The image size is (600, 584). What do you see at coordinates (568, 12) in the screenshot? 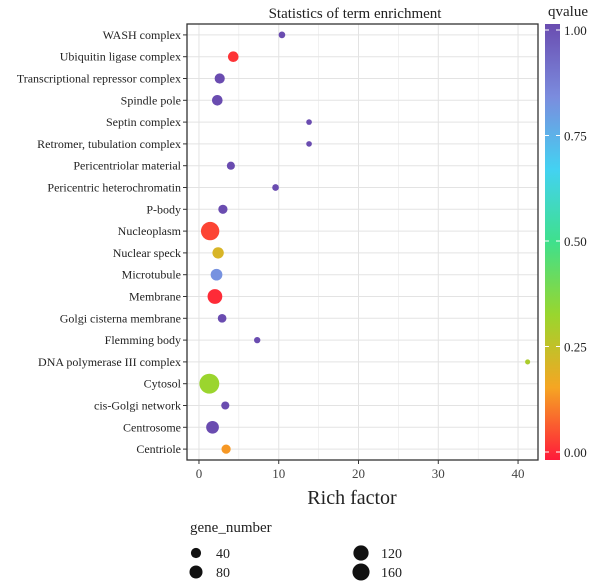
I see `qvalue-legend-title: qvalue` at bounding box center [568, 12].